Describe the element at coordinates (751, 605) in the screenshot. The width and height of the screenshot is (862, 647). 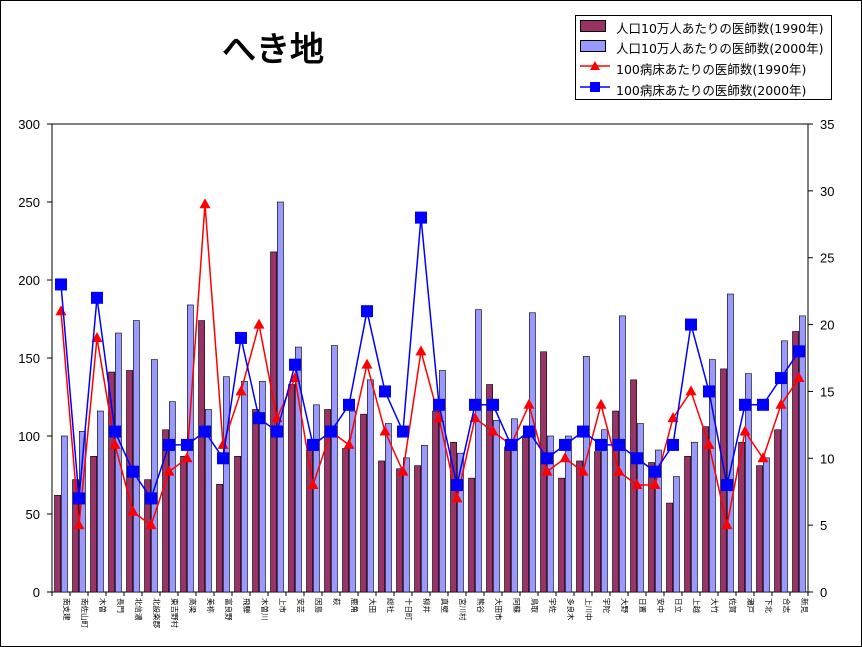
I see `x-tick-label: 瀬戸` at that location.